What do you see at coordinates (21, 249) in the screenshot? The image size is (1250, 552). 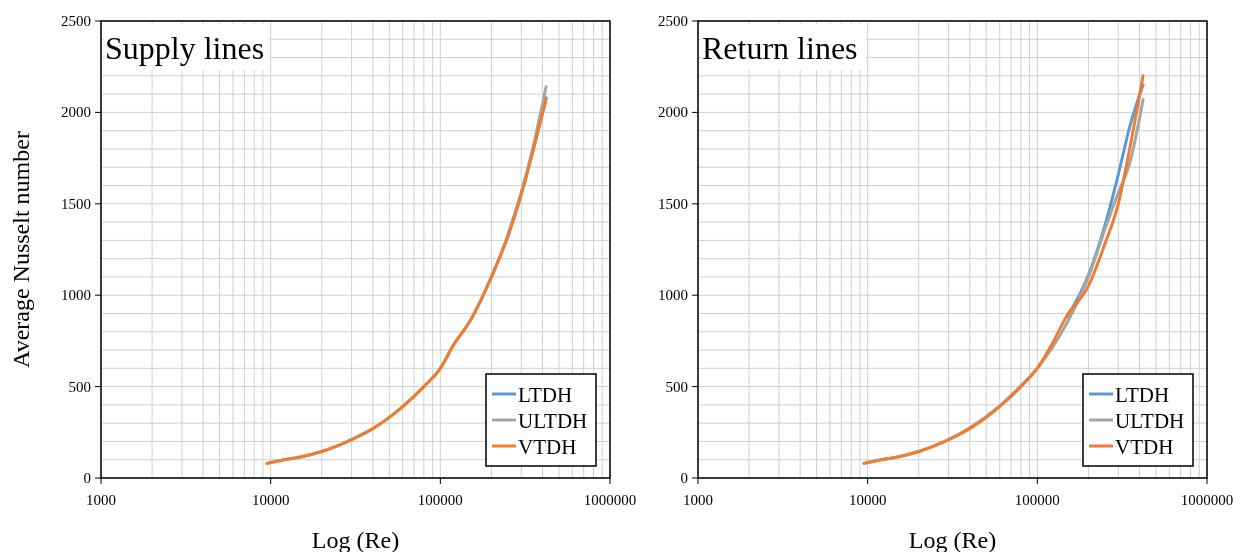 I see `y-axis-title: Average Nusselt number` at bounding box center [21, 249].